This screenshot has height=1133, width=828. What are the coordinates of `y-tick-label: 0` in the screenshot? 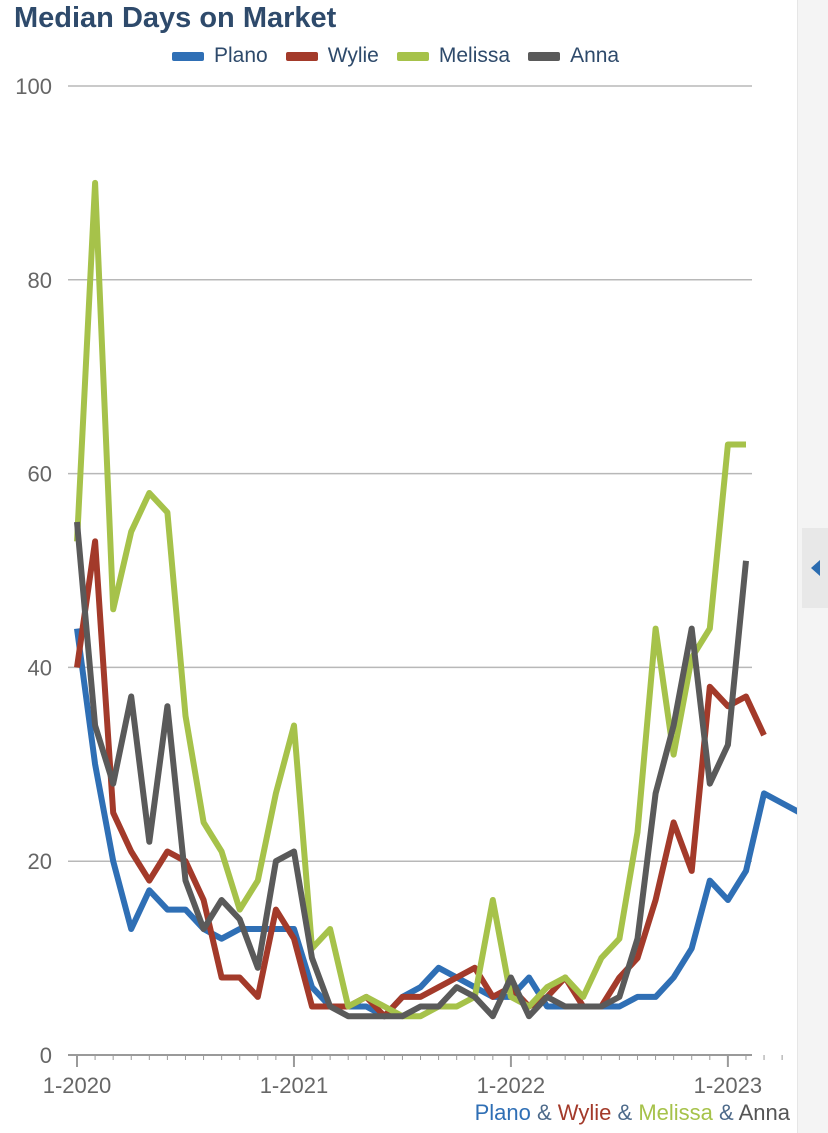 It's located at (46, 1055).